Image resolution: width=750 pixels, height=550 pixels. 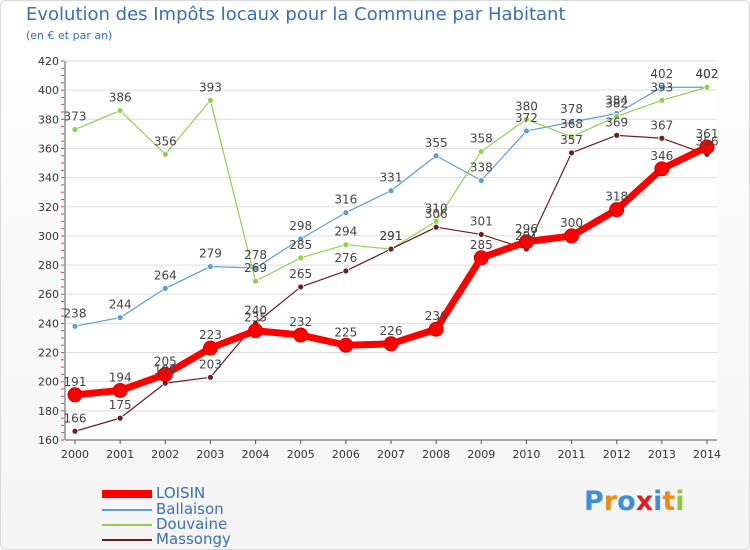 What do you see at coordinates (48, 323) in the screenshot?
I see `y-tick-label: 240` at bounding box center [48, 323].